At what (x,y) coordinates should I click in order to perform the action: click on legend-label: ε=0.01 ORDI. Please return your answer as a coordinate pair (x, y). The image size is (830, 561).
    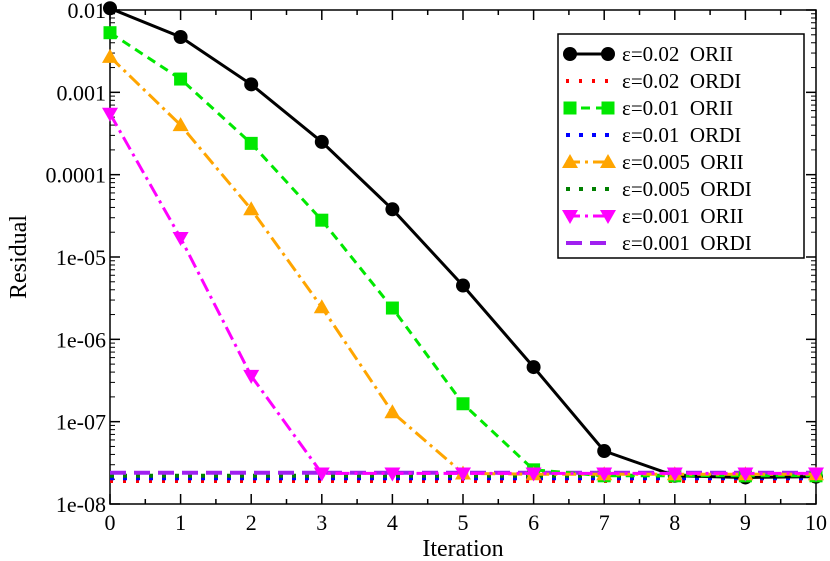
    Looking at the image, I should click on (681, 135).